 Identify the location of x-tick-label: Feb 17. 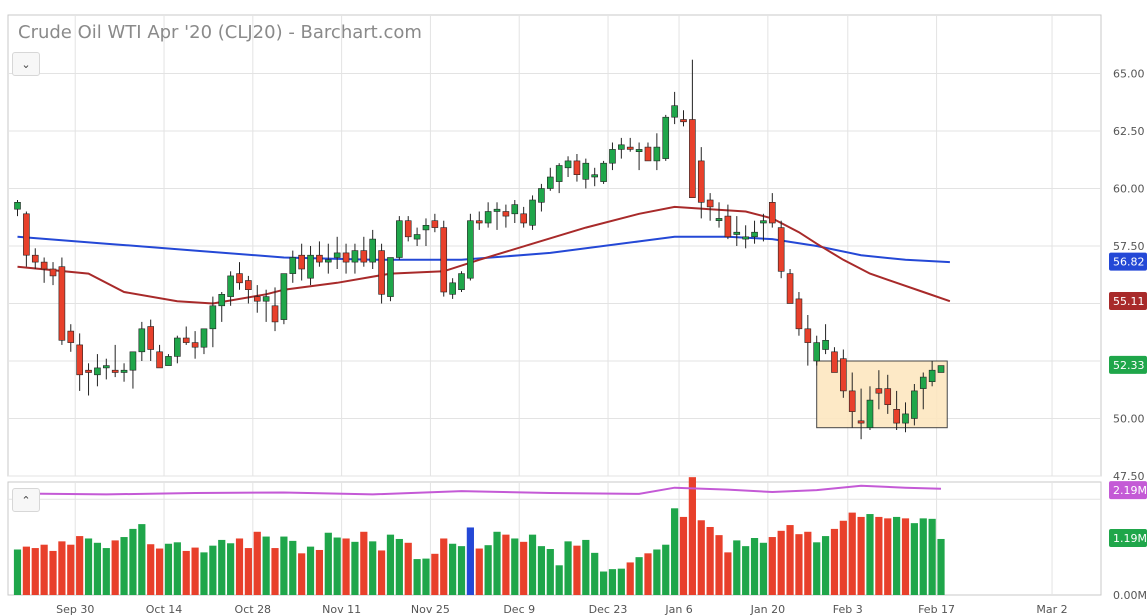
(936, 609).